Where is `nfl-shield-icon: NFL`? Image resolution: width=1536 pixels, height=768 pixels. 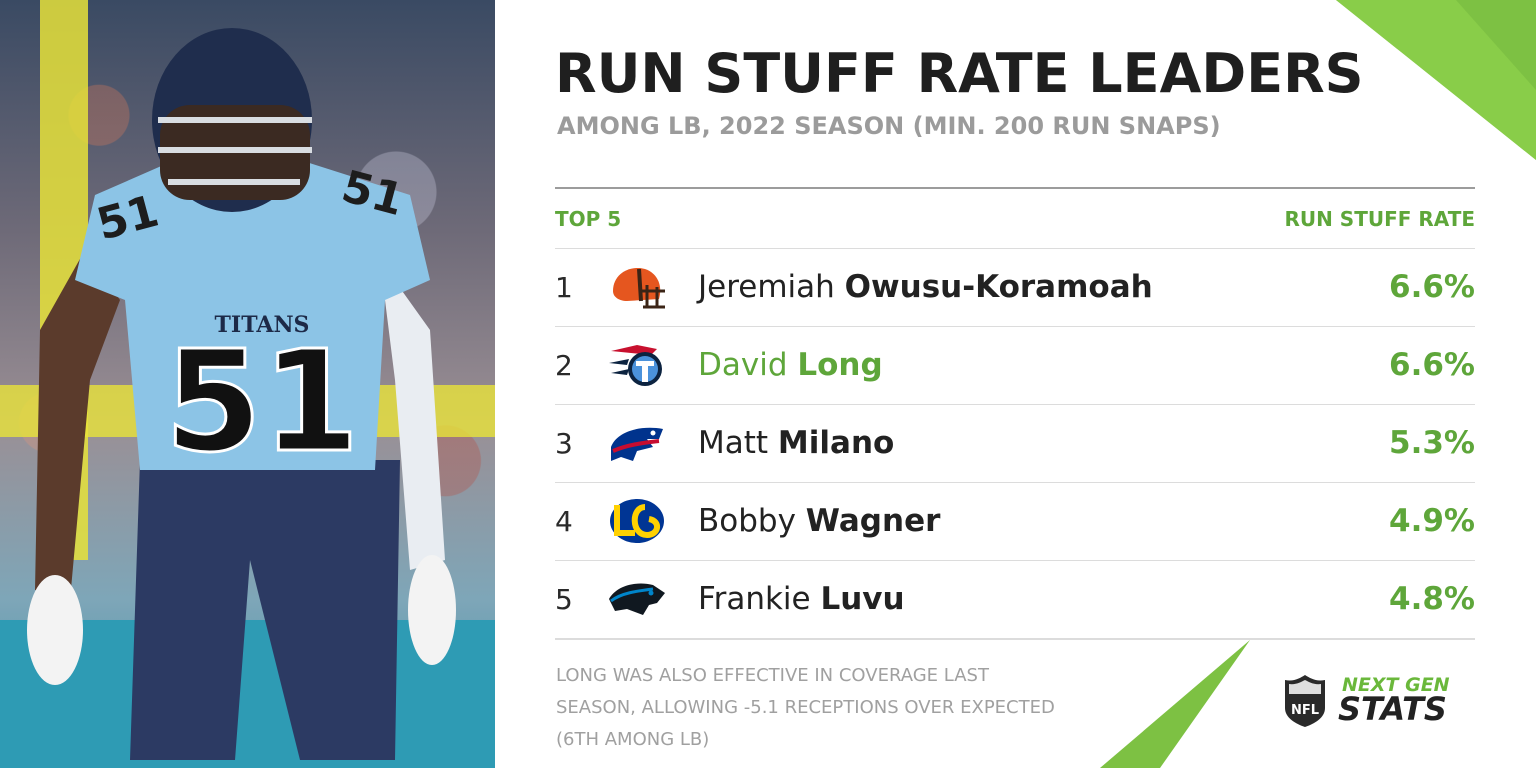
nfl-shield-icon: NFL is located at coordinates (1305, 701).